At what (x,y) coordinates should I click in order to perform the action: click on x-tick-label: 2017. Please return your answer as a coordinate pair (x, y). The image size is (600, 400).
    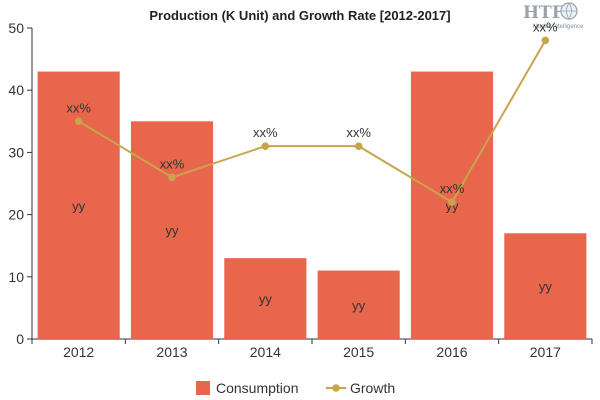
    Looking at the image, I should click on (545, 352).